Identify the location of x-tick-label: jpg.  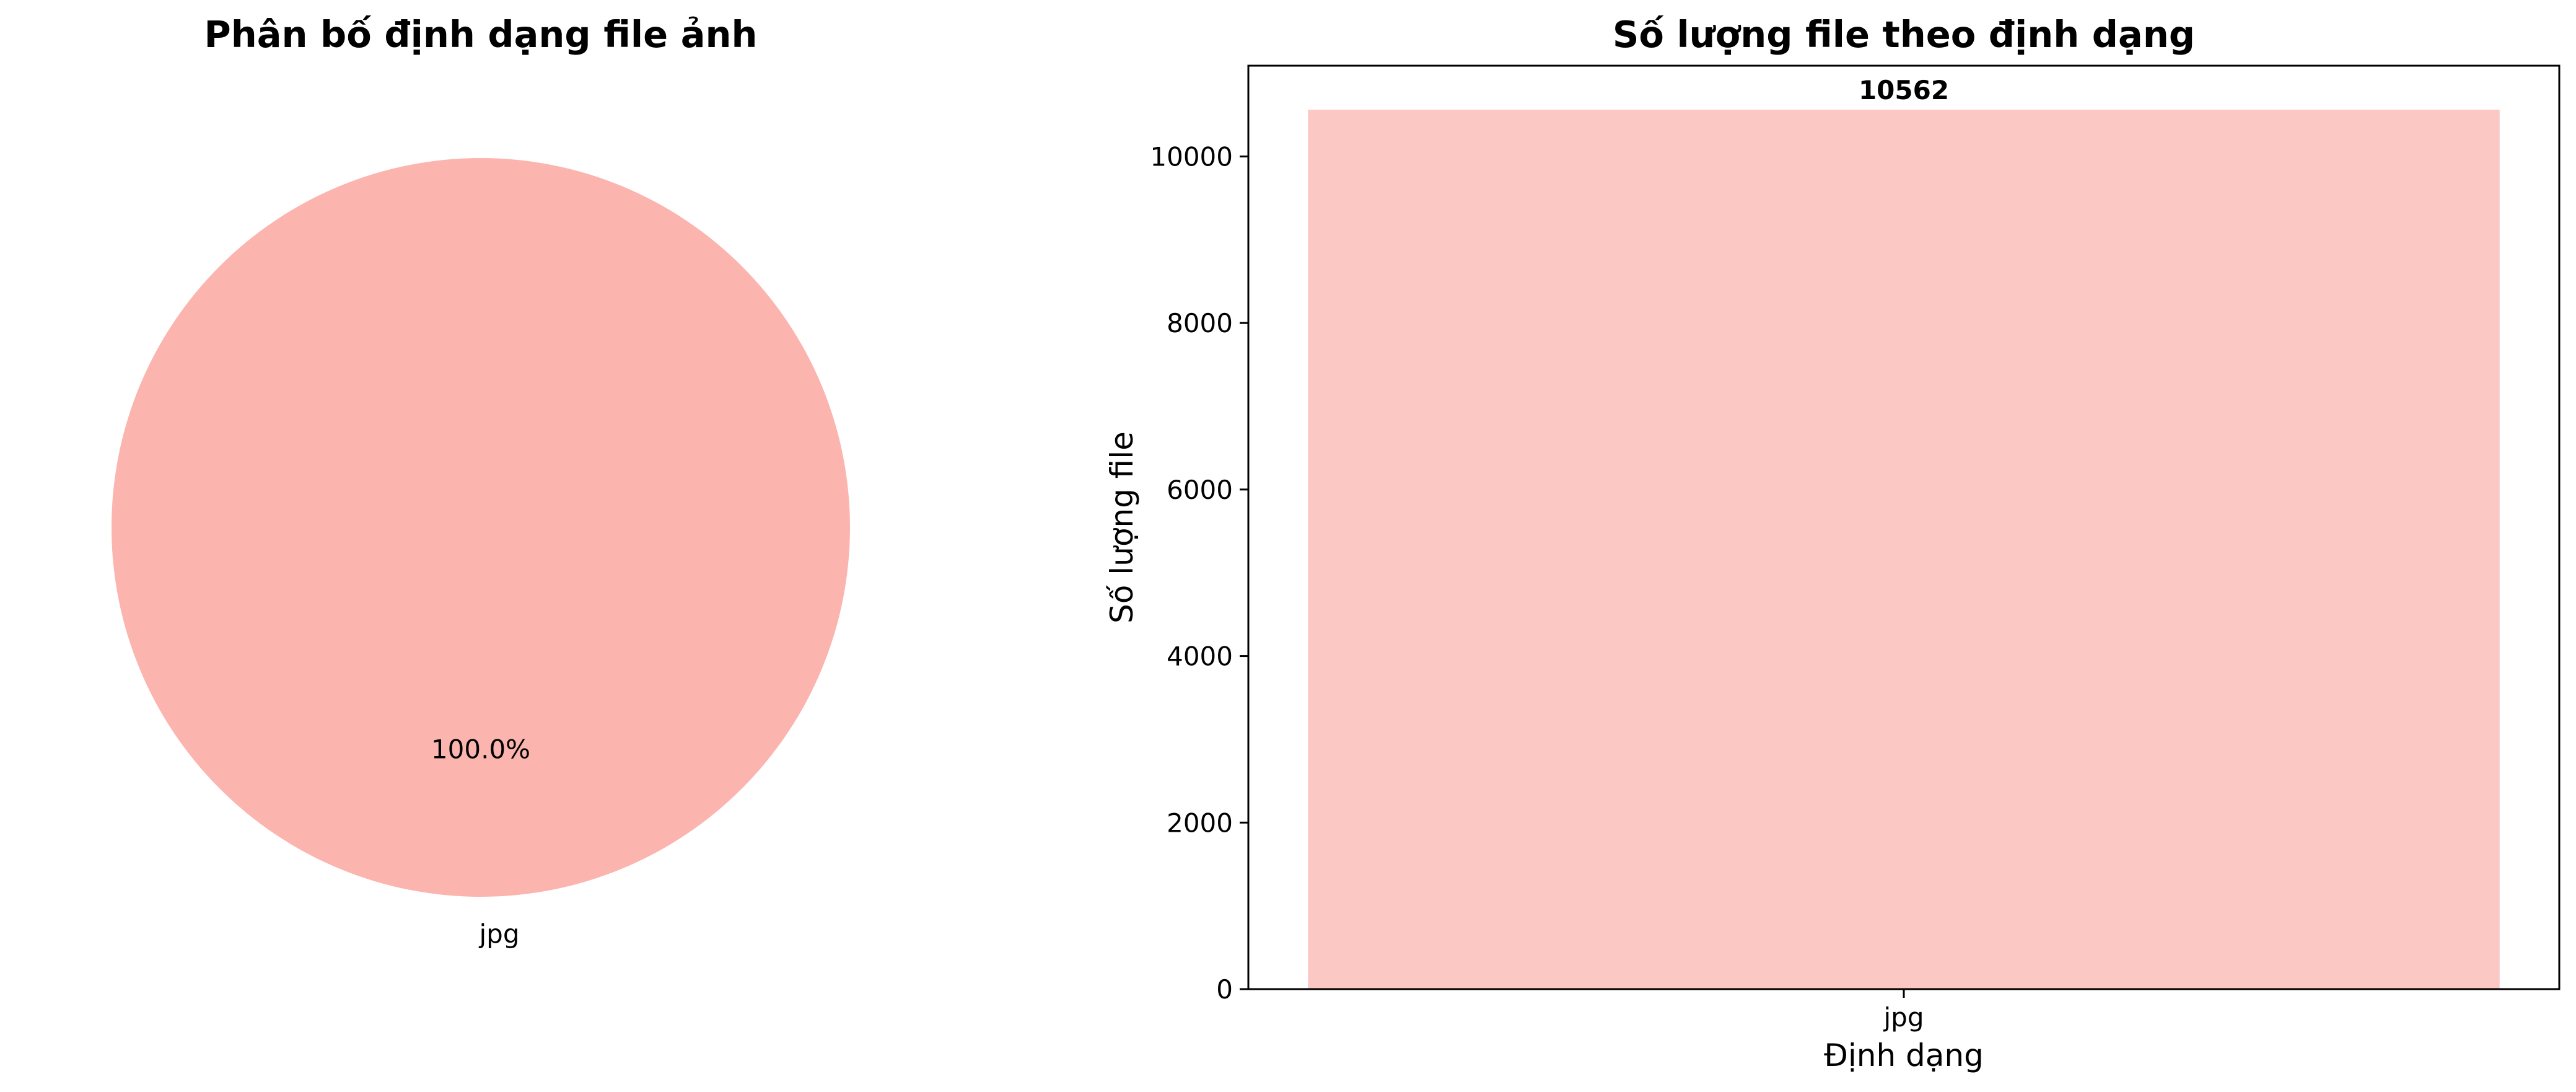
(1903, 1018).